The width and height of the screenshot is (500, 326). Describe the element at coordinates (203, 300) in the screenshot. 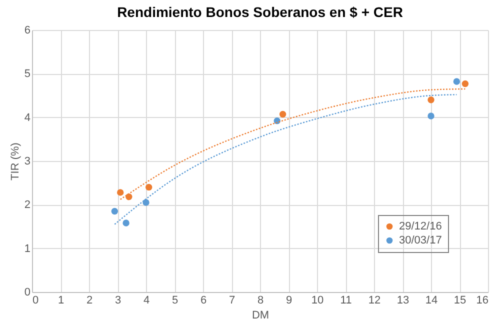

I see `x-tick-label: 6` at that location.